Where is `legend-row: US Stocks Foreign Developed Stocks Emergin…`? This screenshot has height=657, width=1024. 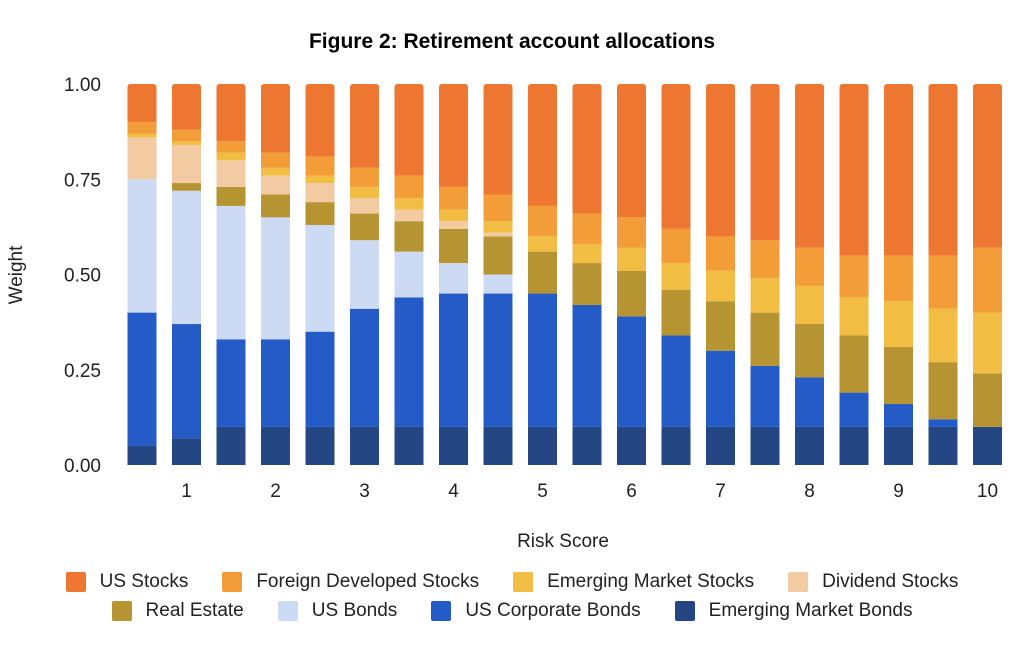
legend-row: US Stocks Foreign Developed Stocks Emergin… is located at coordinates (512, 582).